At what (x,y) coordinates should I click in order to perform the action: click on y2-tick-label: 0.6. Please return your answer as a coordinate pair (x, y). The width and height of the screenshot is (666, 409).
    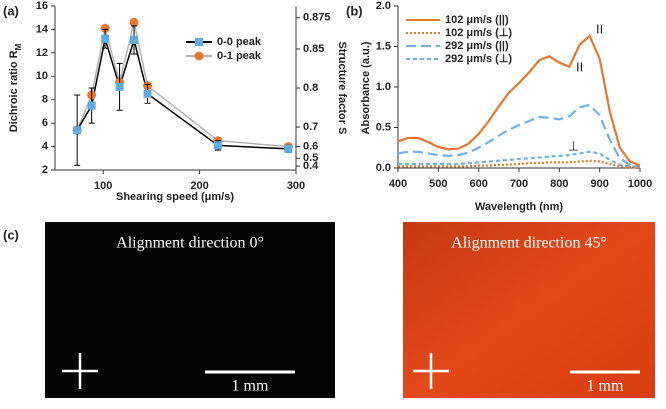
    Looking at the image, I should click on (310, 146).